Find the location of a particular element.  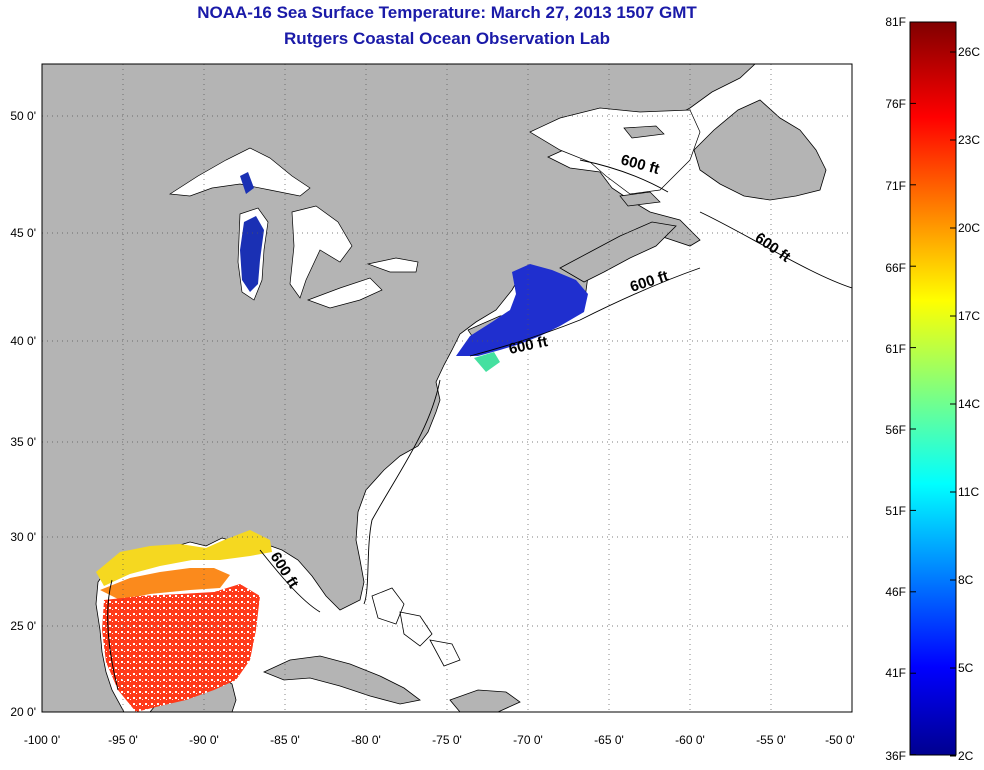

fahrenheit-labels: 81F 76F 71F 66F 61F 56F 51F 46F 41F 36F is located at coordinates (895, 389).